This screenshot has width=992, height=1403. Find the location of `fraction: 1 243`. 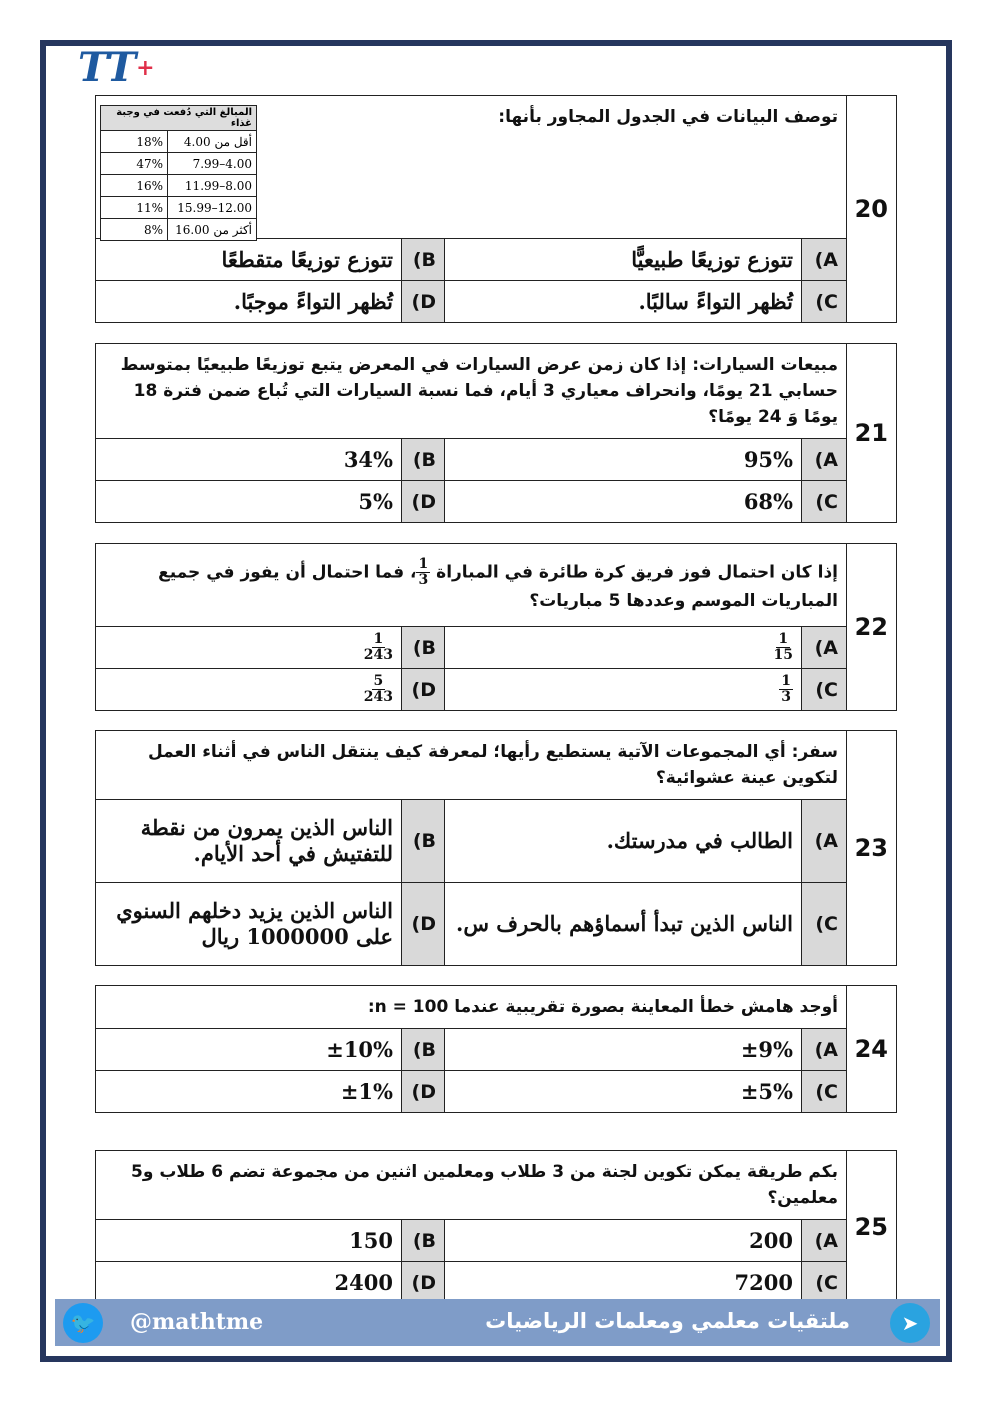

fraction: 1 243 is located at coordinates (378, 647).